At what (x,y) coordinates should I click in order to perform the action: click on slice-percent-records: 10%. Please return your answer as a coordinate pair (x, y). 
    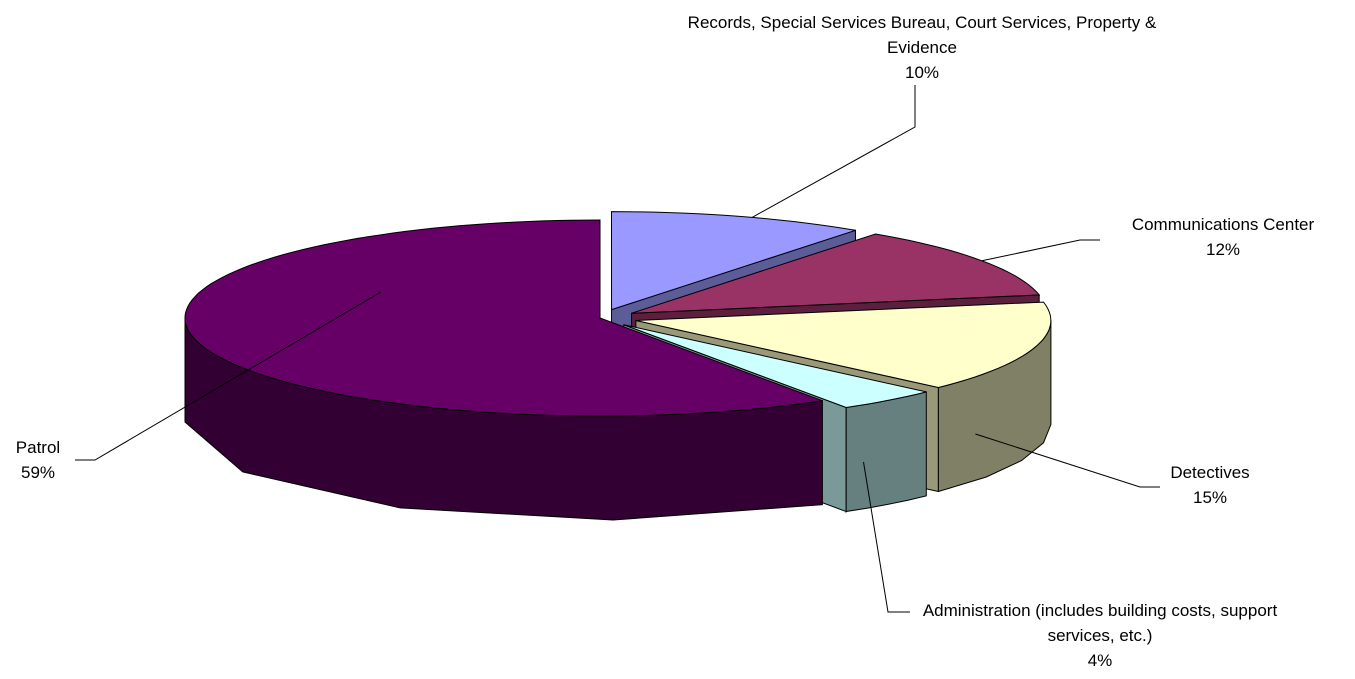
    Looking at the image, I should click on (922, 72).